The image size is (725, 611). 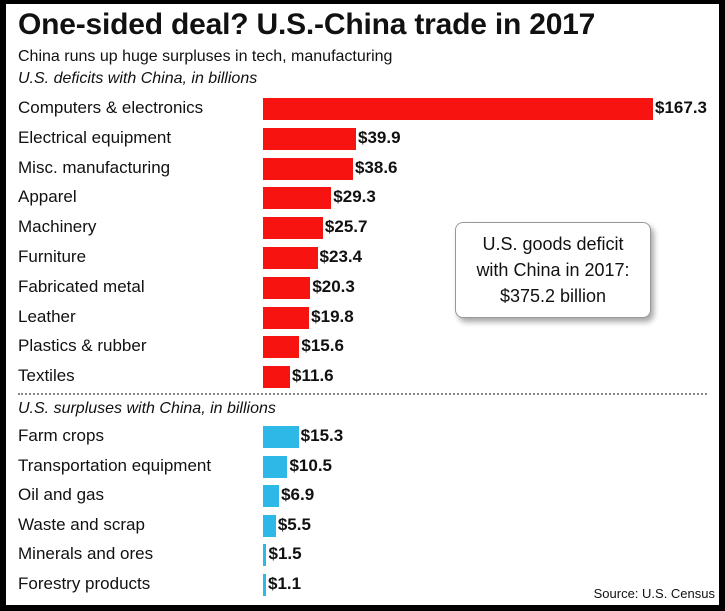 I want to click on bar-row: Furniture $23.4, so click(x=362, y=258).